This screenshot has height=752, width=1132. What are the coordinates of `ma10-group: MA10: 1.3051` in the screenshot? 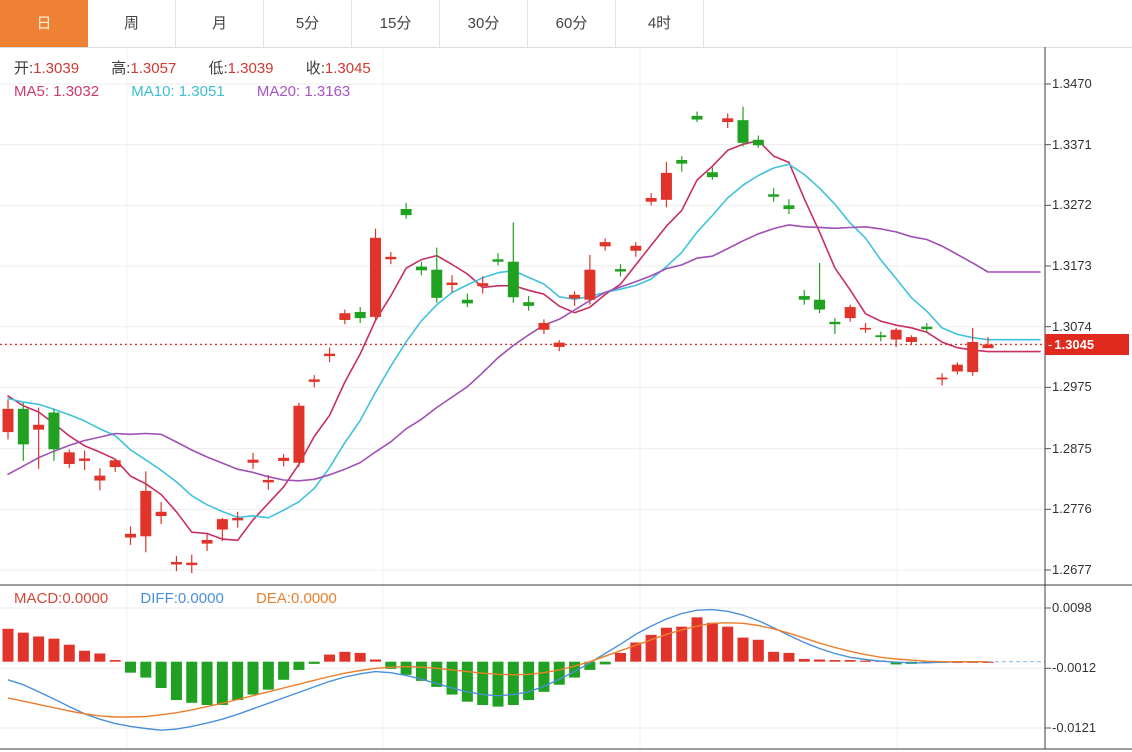 It's located at (177, 91).